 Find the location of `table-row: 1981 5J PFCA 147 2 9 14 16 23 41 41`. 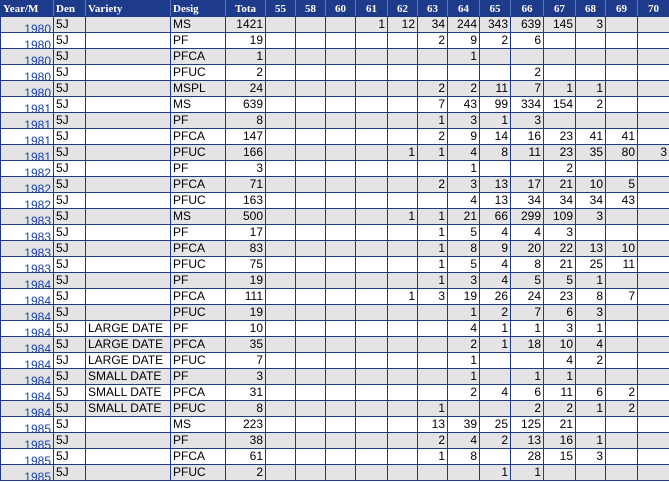

table-row: 1981 5J PFCA 147 2 9 14 16 23 41 41 is located at coordinates (334, 136).